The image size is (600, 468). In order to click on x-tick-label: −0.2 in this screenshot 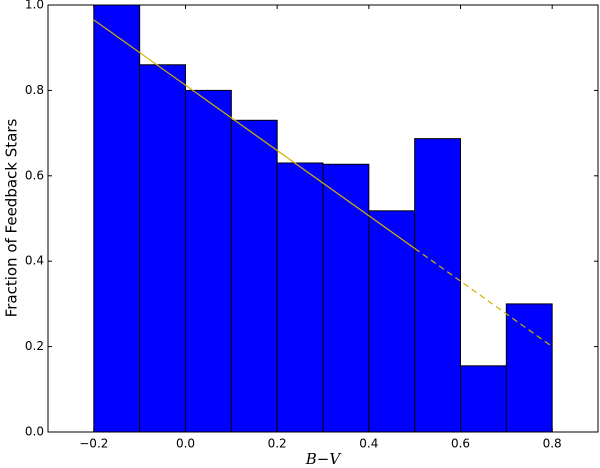, I will do `click(93, 444)`.